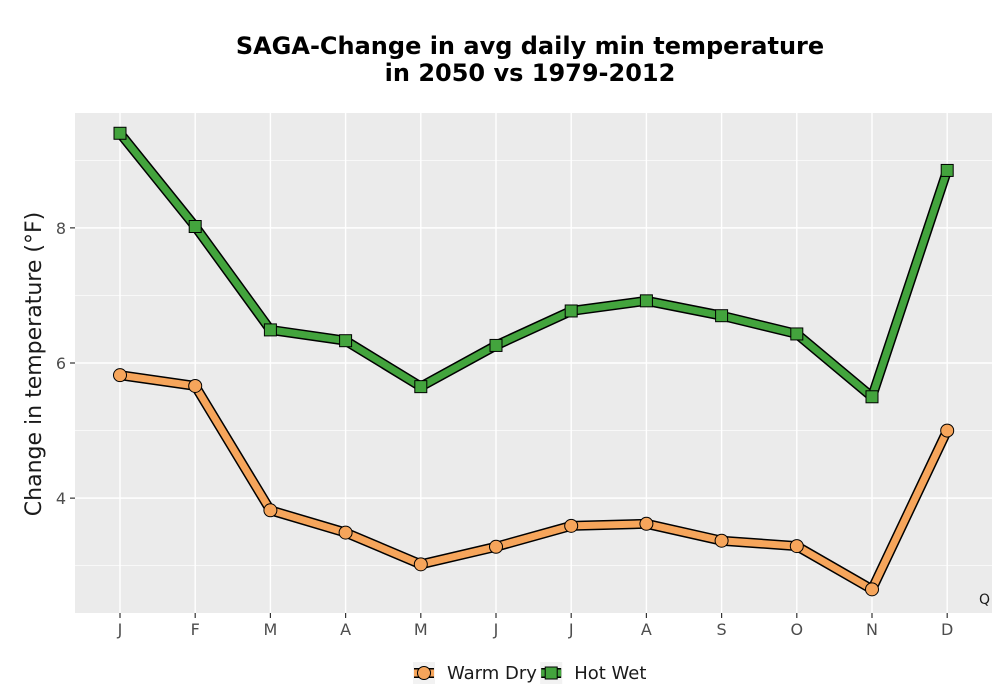  What do you see at coordinates (984, 600) in the screenshot?
I see `corner-label: Q` at bounding box center [984, 600].